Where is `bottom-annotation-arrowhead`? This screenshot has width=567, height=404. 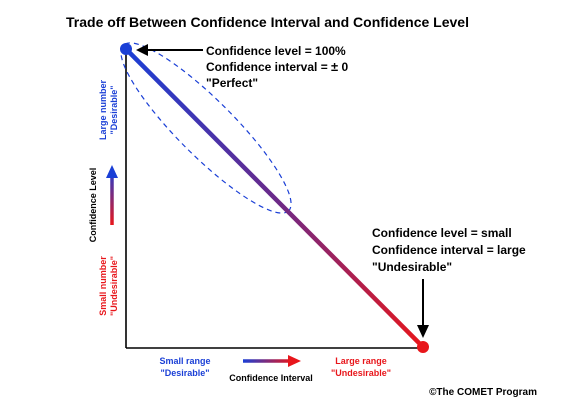 bottom-annotation-arrowhead is located at coordinates (423, 331).